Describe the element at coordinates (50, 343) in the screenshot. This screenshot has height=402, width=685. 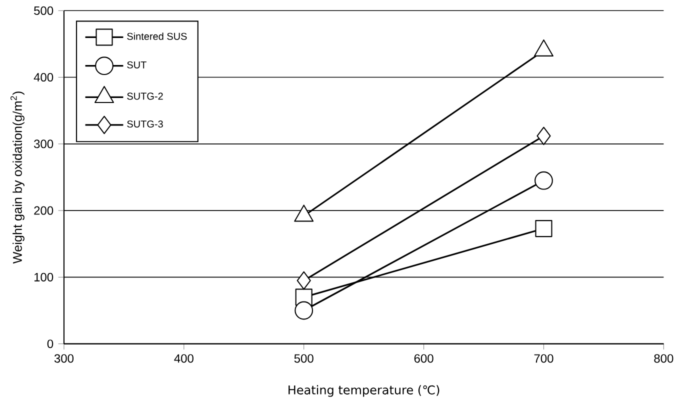
I see `y-tick-label: 0` at that location.